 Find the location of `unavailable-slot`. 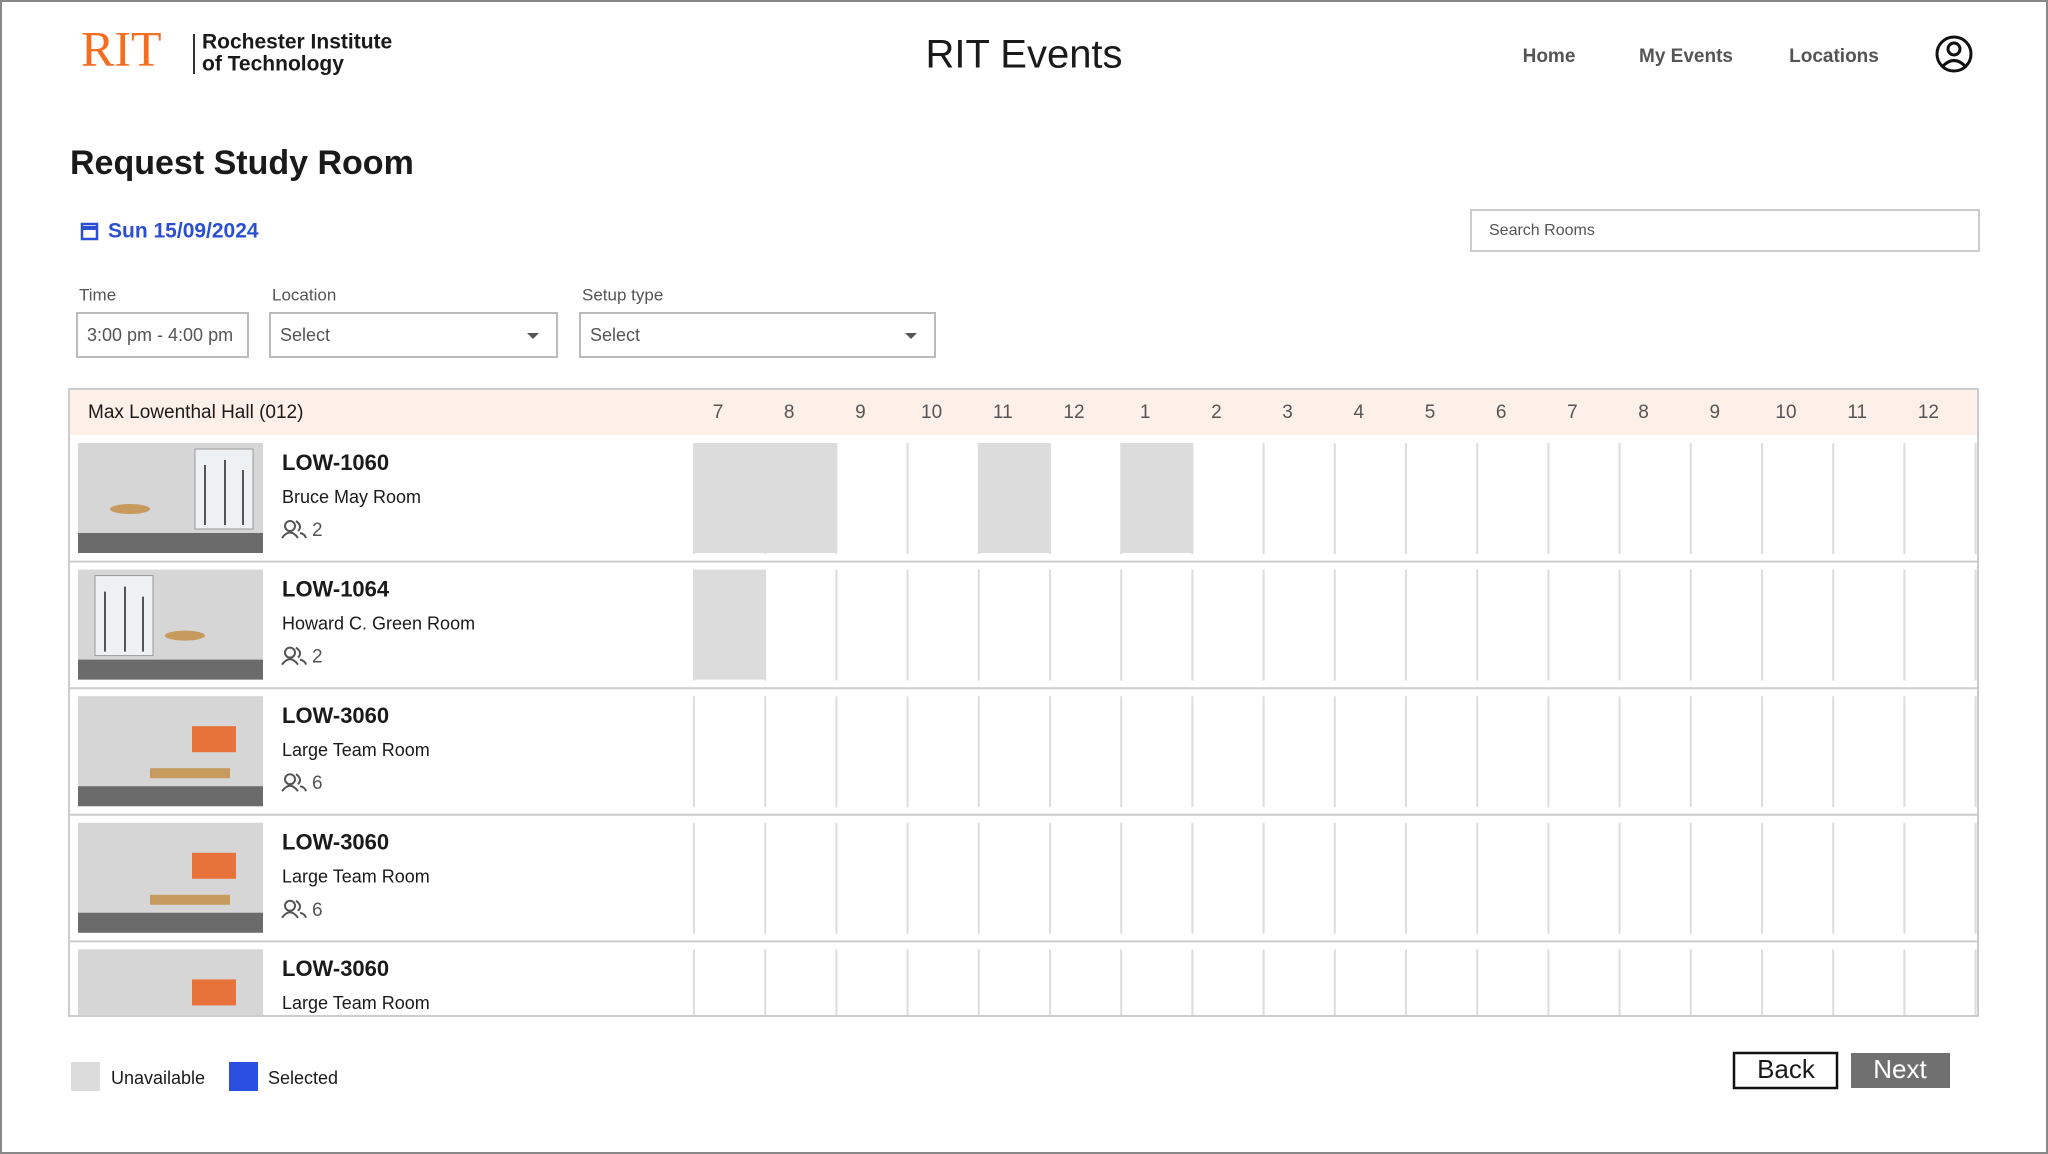

unavailable-slot is located at coordinates (1014, 498).